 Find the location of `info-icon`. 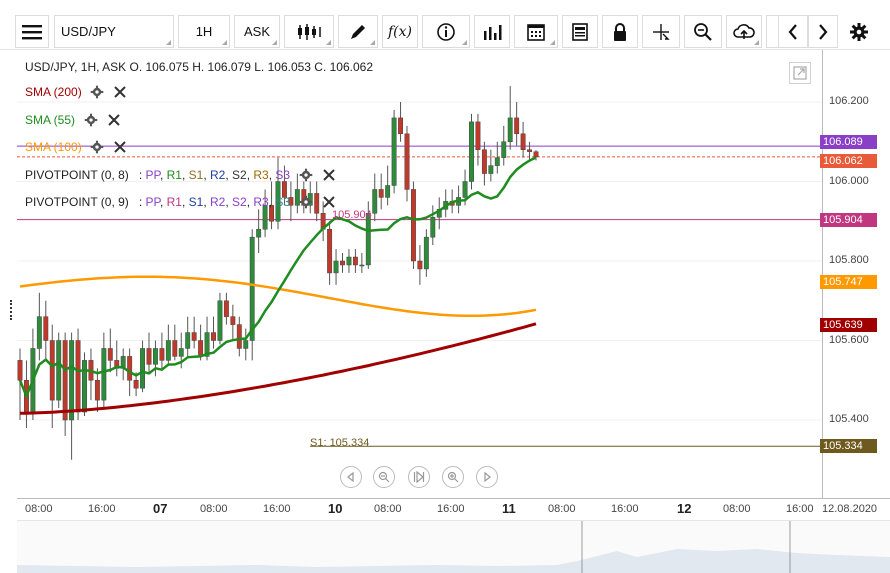

info-icon is located at coordinates (446, 31).